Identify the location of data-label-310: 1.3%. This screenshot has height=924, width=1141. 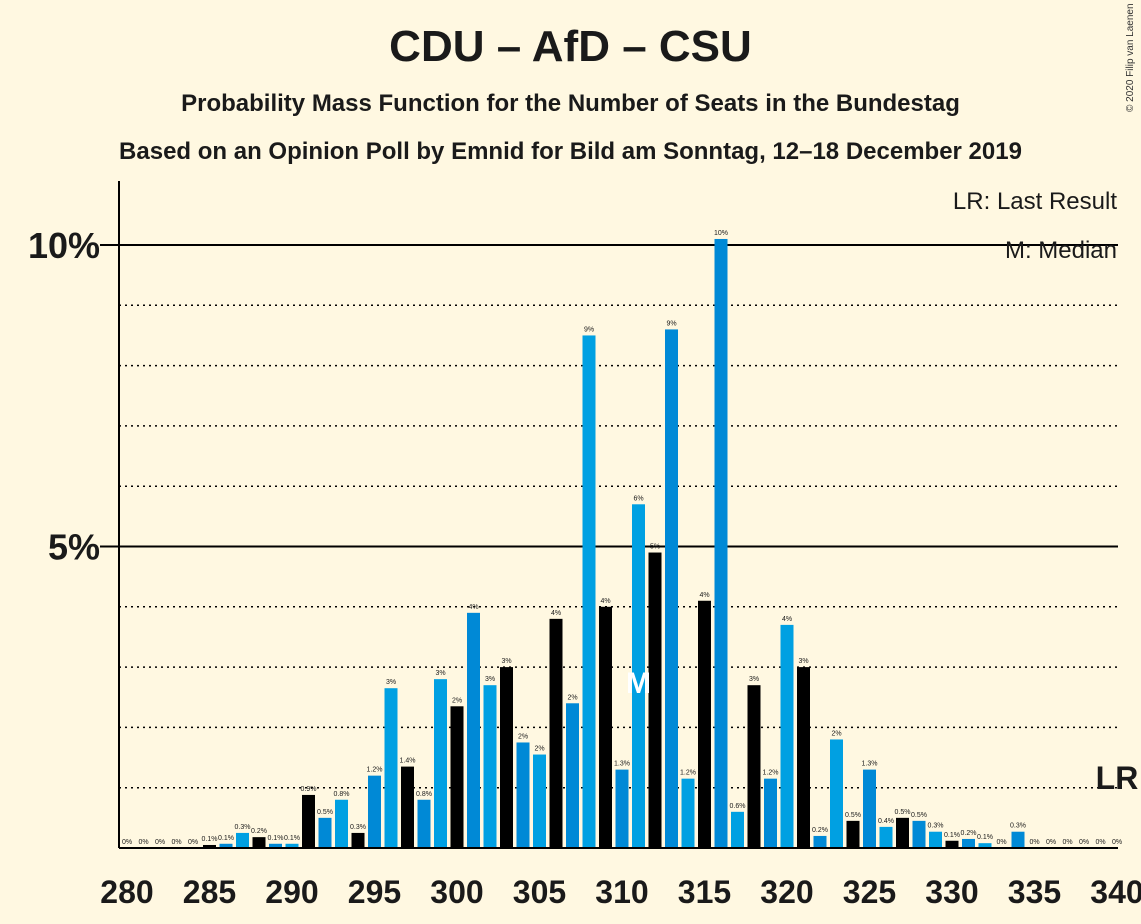
(622, 764).